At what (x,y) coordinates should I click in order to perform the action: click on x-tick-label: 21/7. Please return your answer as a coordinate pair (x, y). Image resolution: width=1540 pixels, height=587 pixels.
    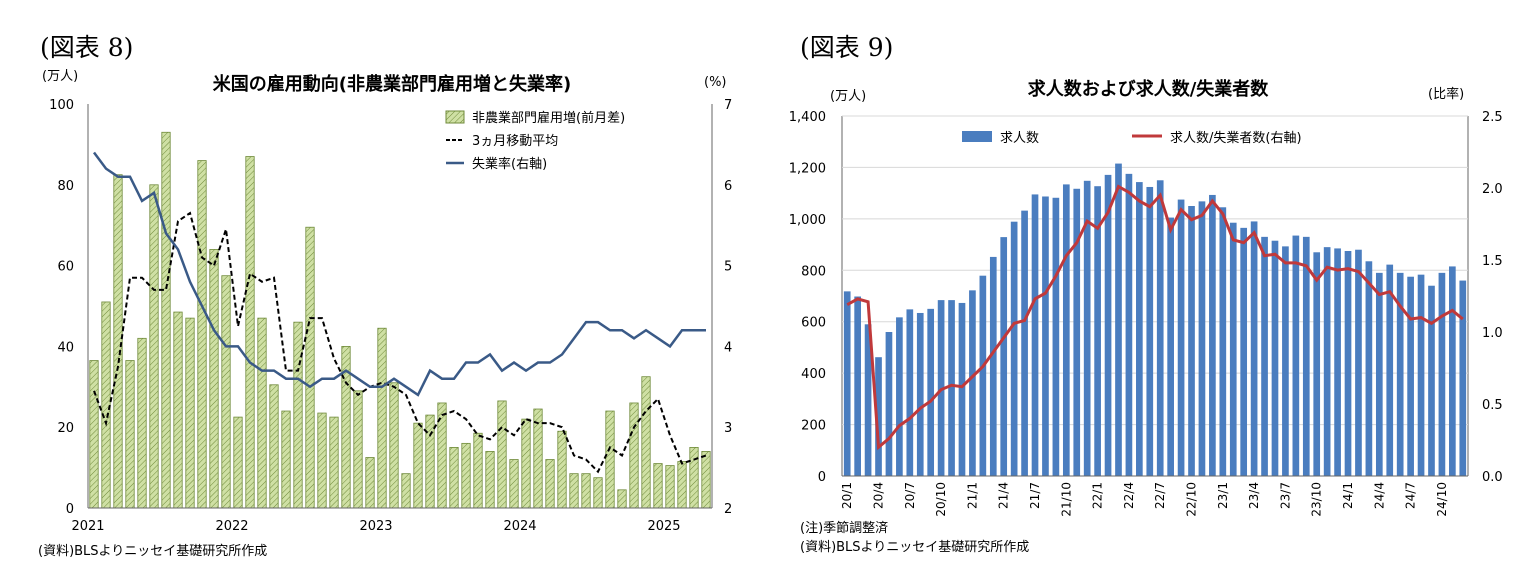
    Looking at the image, I should click on (1035, 495).